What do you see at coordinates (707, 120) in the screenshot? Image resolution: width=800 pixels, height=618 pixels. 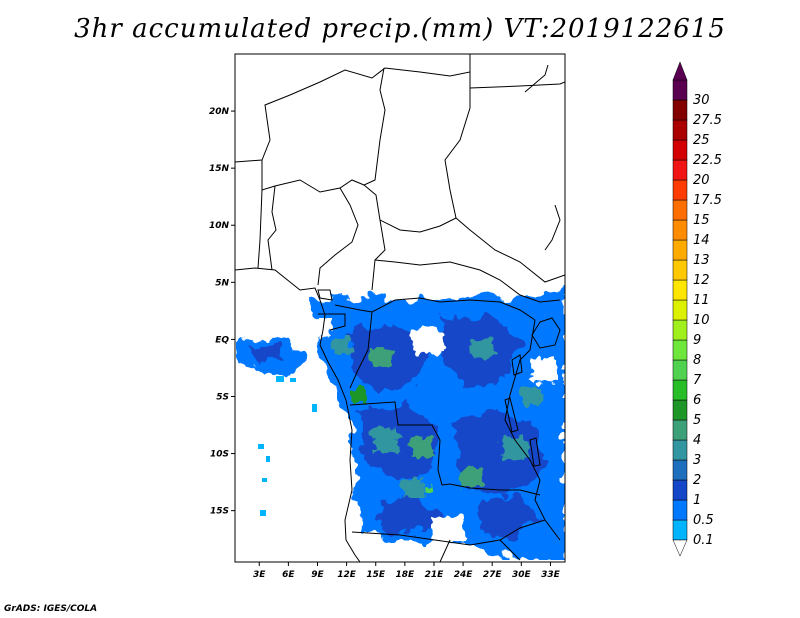 I see `colorbar-label: 27.5` at bounding box center [707, 120].